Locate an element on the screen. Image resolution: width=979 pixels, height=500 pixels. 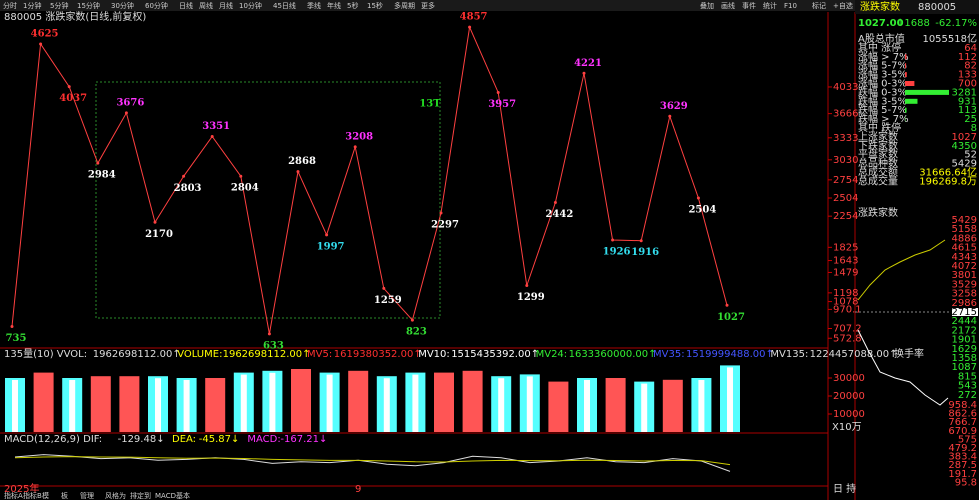
y-tick-label: 2754 is located at coordinates (845, 180).